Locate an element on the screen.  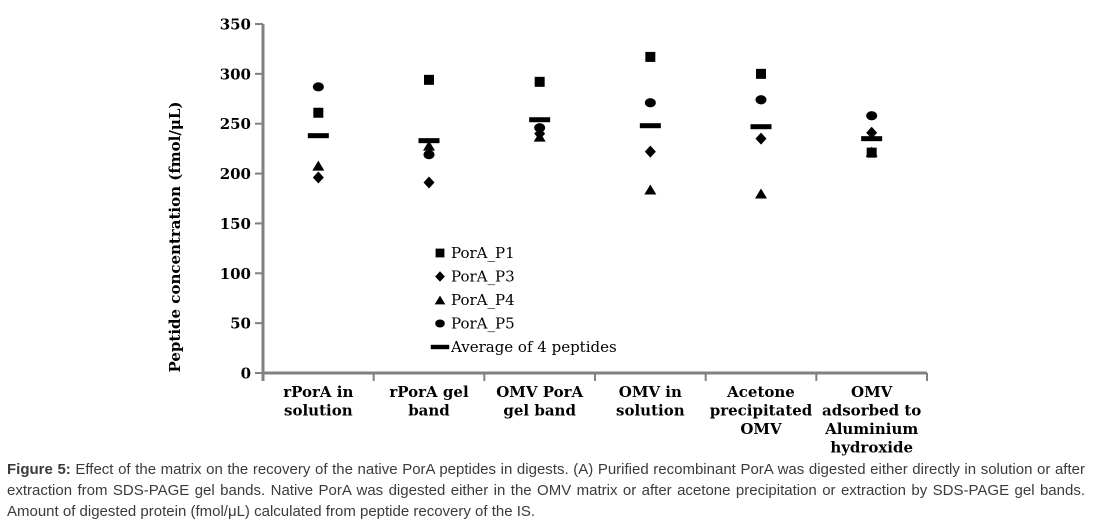
x-category-label-4: OMV in is located at coordinates (650, 392).